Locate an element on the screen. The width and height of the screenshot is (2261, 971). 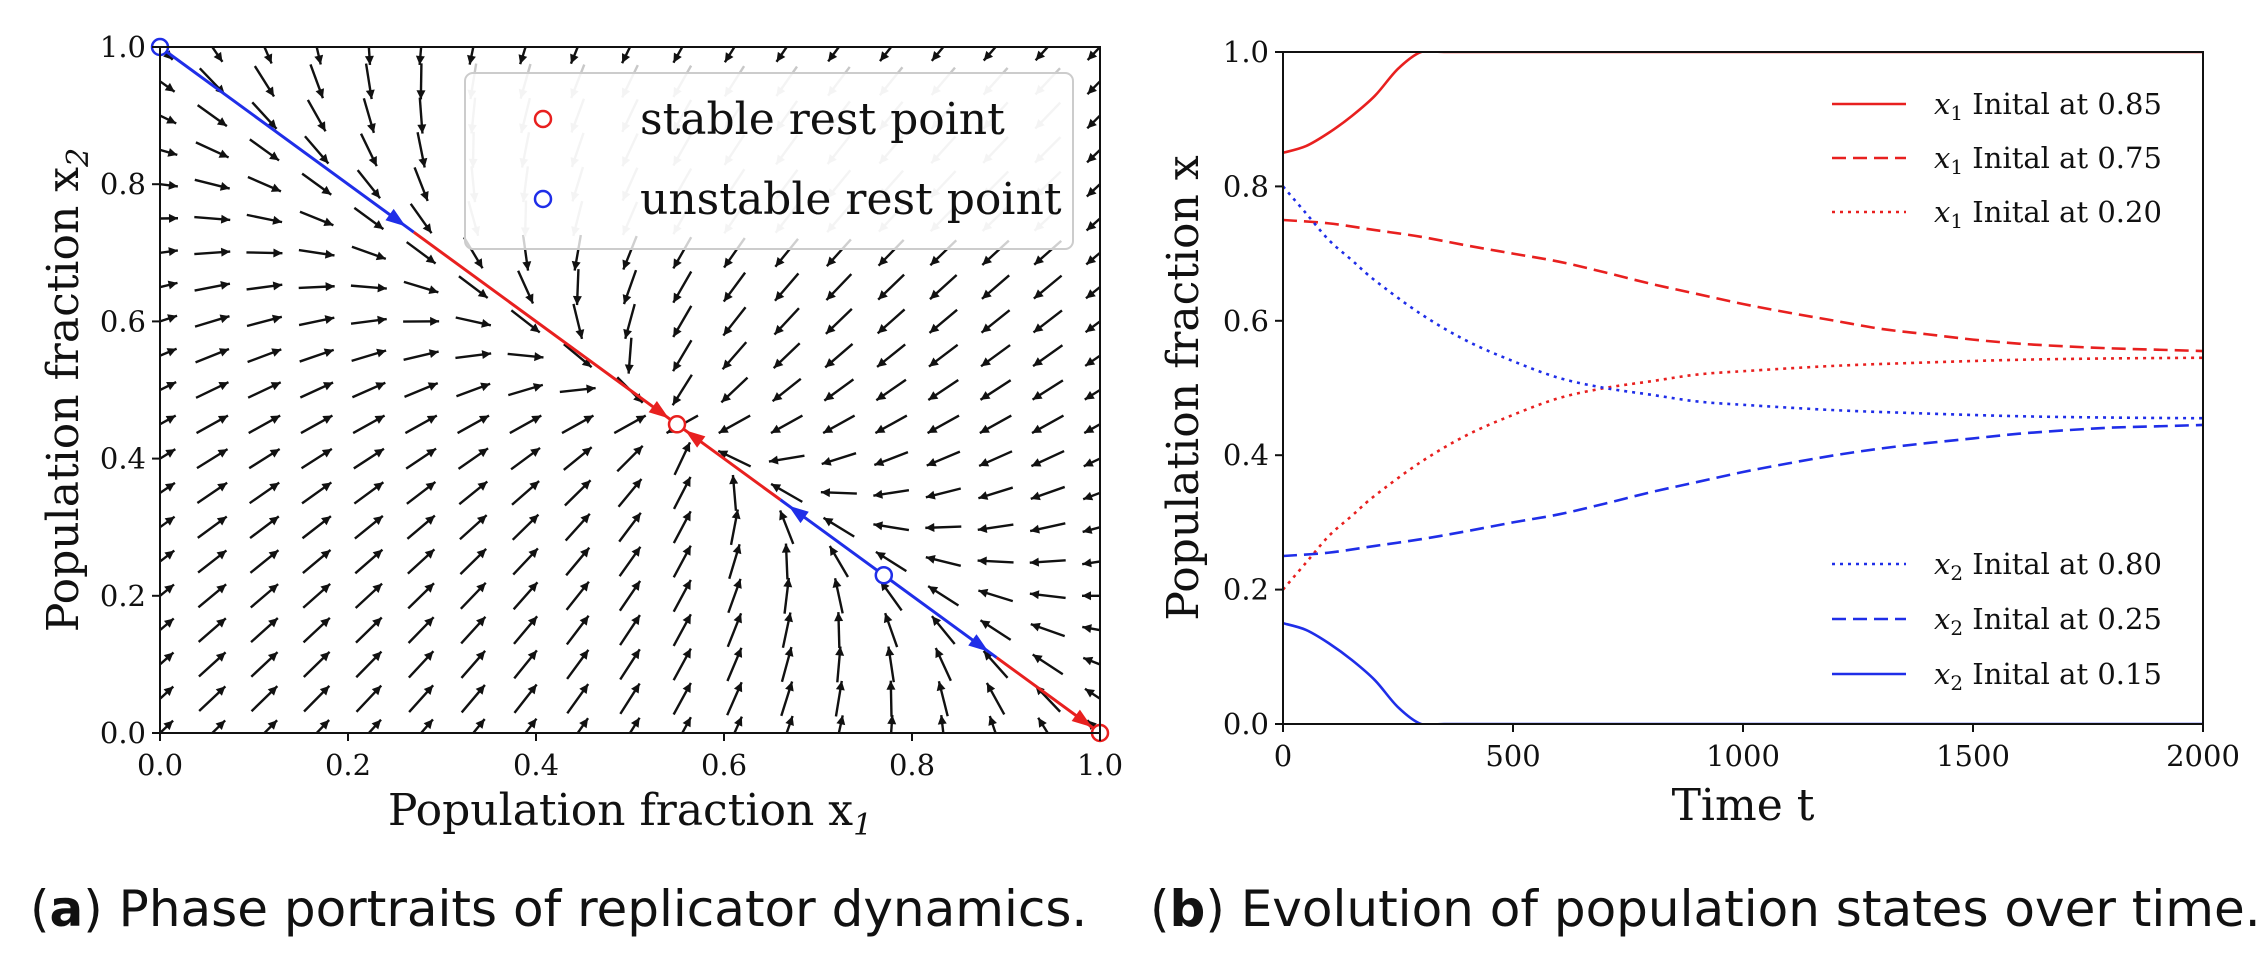
y-tick-label: 1.0 is located at coordinates (1246, 52).